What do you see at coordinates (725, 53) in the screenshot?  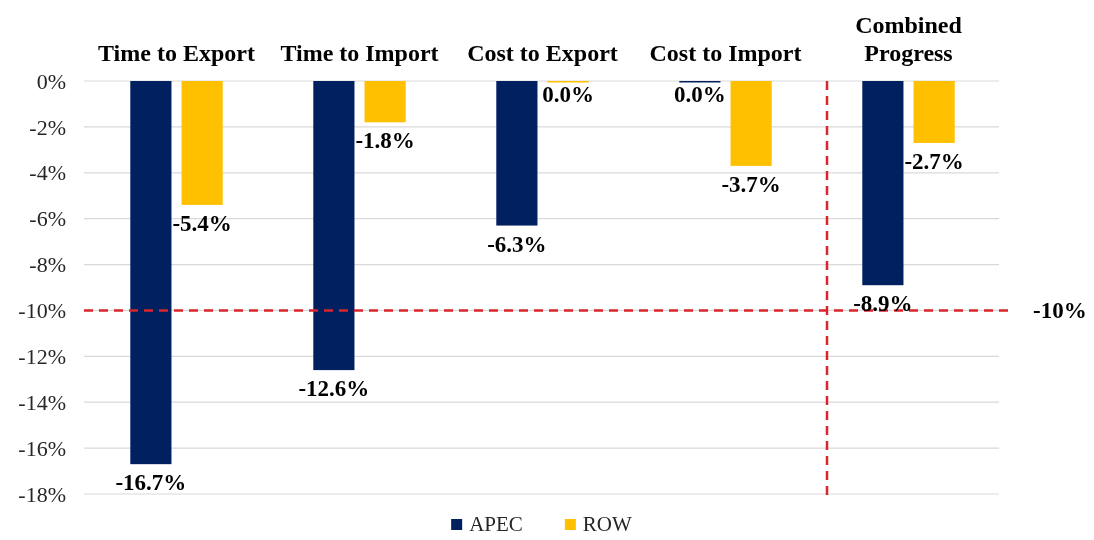 I see `x-tick-label: Cost to Import` at bounding box center [725, 53].